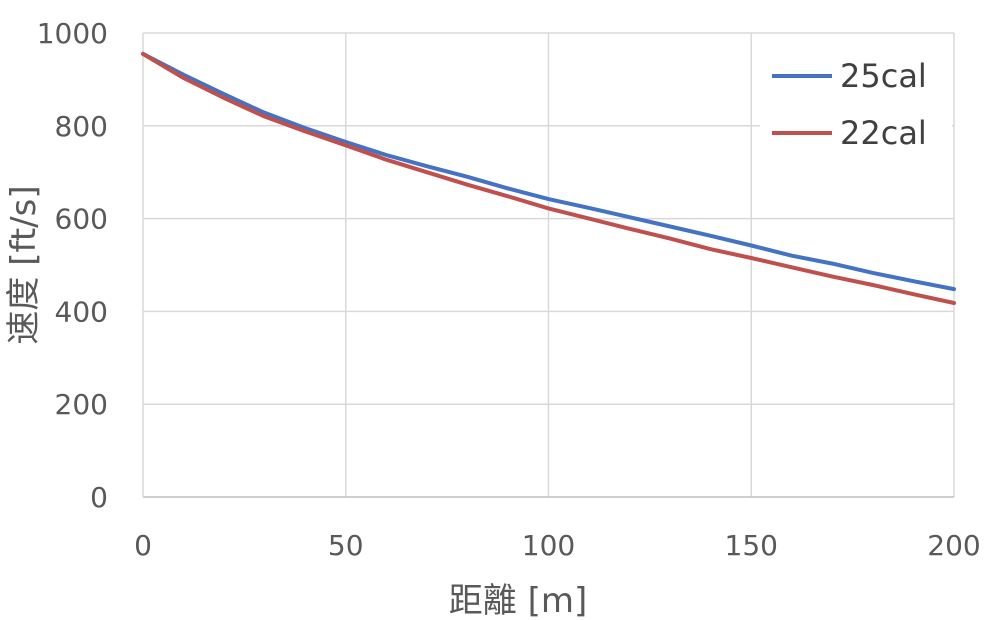 The height and width of the screenshot is (620, 1000). Describe the element at coordinates (346, 545) in the screenshot. I see `x-tick-label: 50` at that location.